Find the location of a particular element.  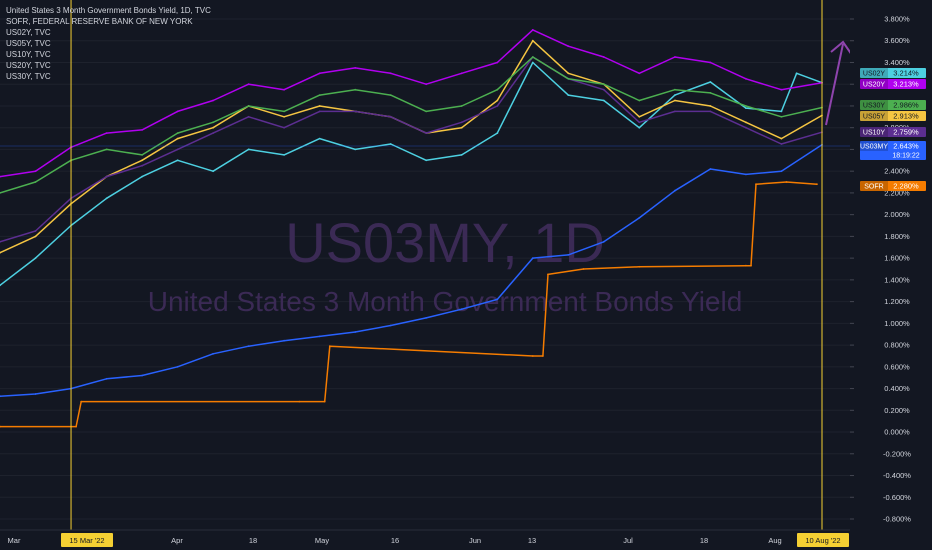

badge-value: 2.913% is located at coordinates (906, 116).